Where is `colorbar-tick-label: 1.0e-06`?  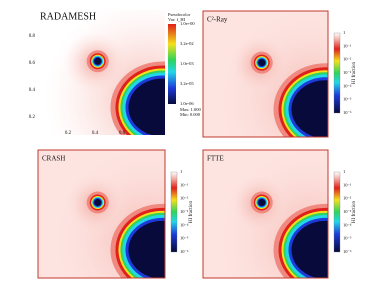
colorbar-tick-label: 1.0e-06 is located at coordinates (187, 103).